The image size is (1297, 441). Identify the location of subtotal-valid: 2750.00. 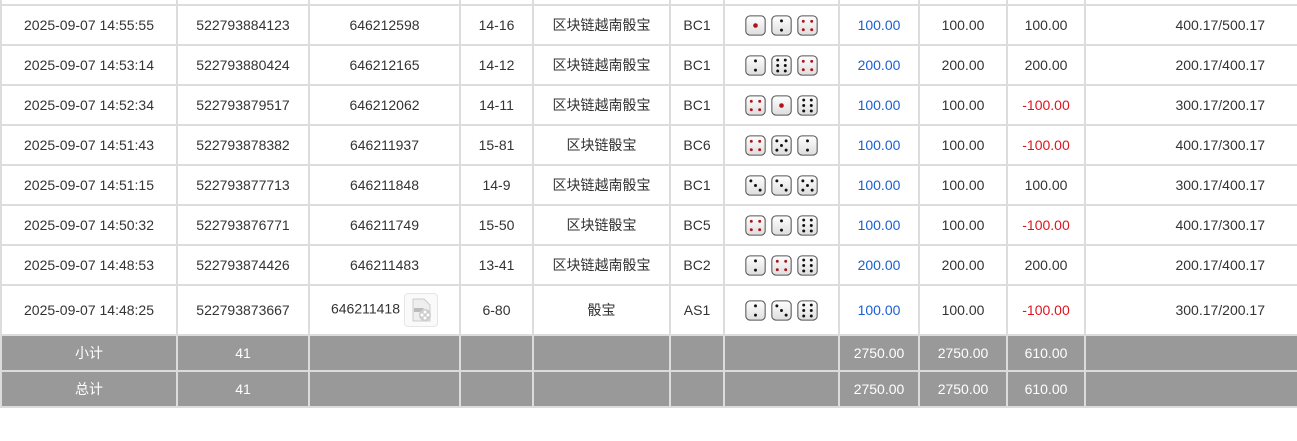
(963, 353).